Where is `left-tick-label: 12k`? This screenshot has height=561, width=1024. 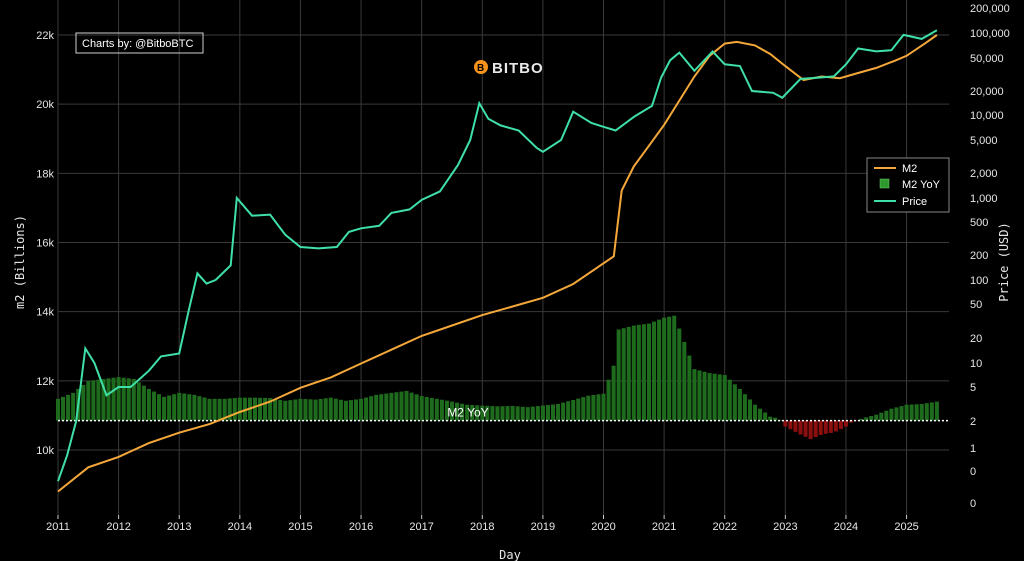
left-tick-label: 12k is located at coordinates (45, 382).